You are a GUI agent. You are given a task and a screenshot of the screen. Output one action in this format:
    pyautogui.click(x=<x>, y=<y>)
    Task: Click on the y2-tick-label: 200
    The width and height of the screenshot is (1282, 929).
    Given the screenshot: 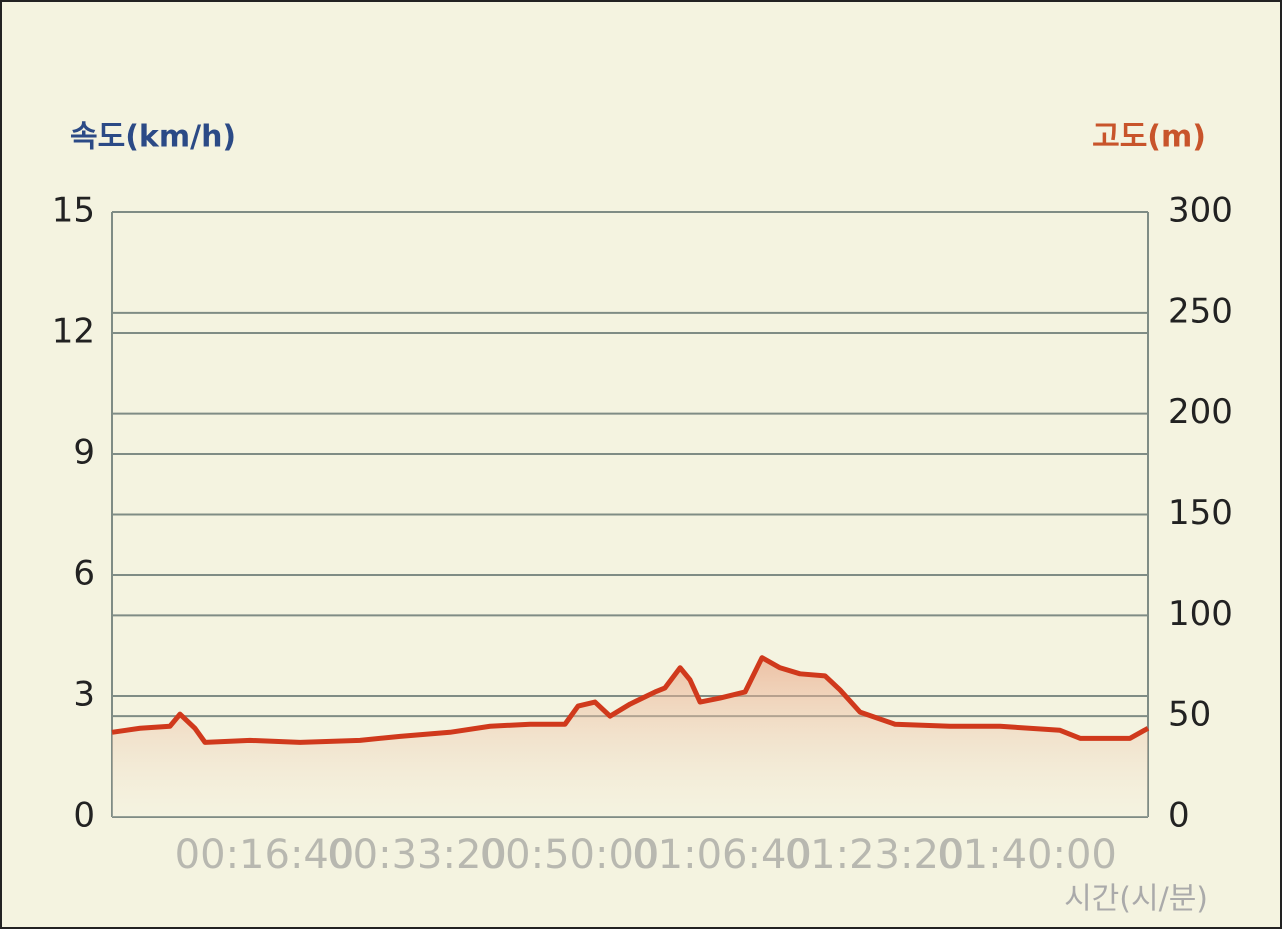 What is the action you would take?
    pyautogui.click(x=1200, y=412)
    